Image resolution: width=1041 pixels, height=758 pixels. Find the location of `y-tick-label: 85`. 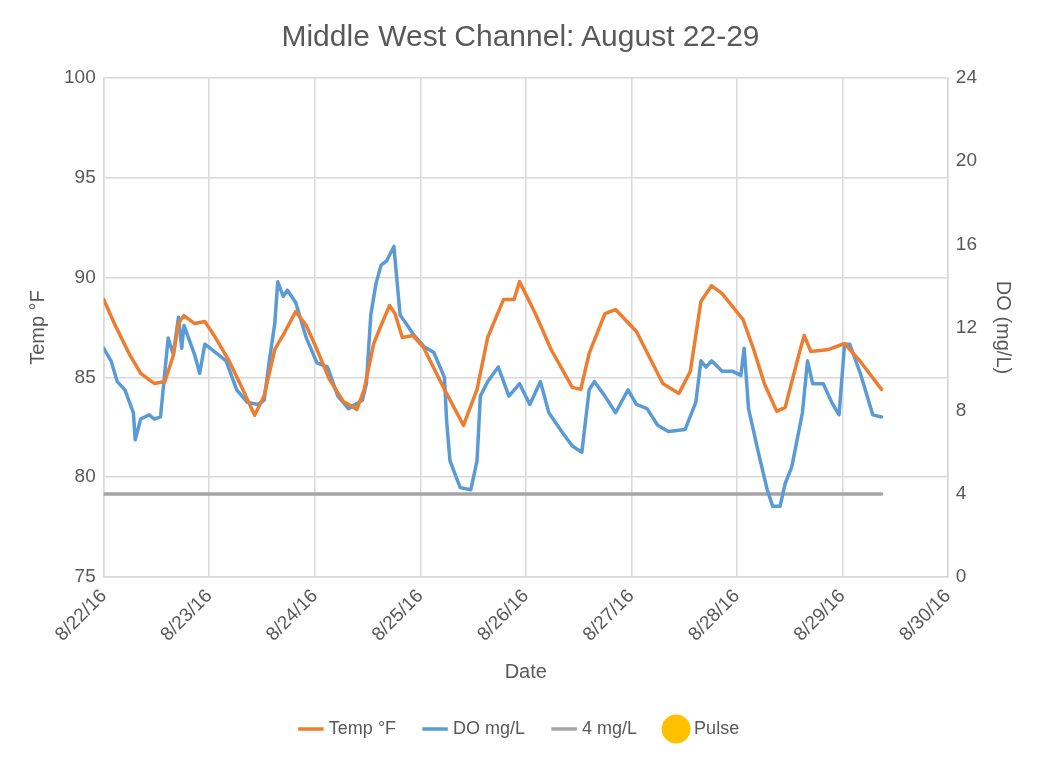

y-tick-label: 85 is located at coordinates (85, 376).